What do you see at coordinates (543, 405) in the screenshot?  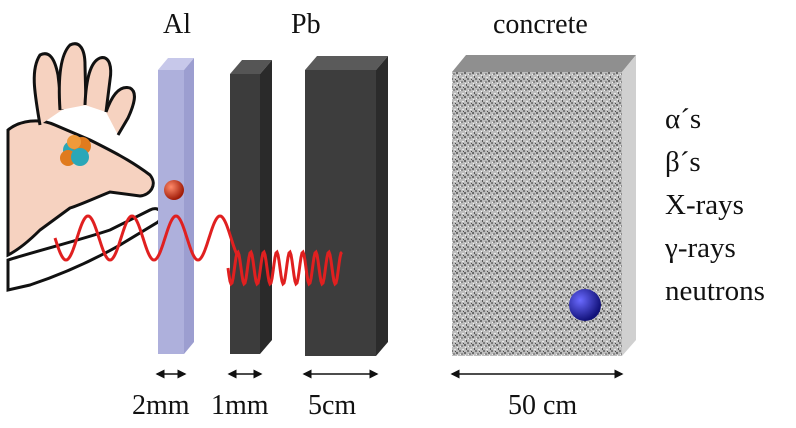 I see `thickness-label-50cm: 50 cm` at bounding box center [543, 405].